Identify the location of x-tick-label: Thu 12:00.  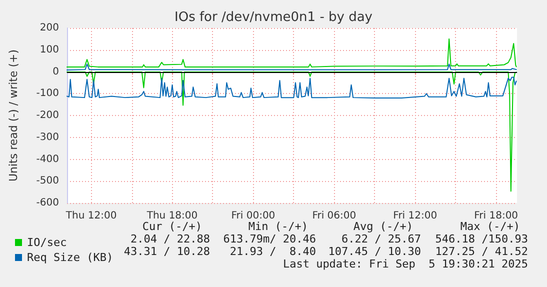
(90, 216).